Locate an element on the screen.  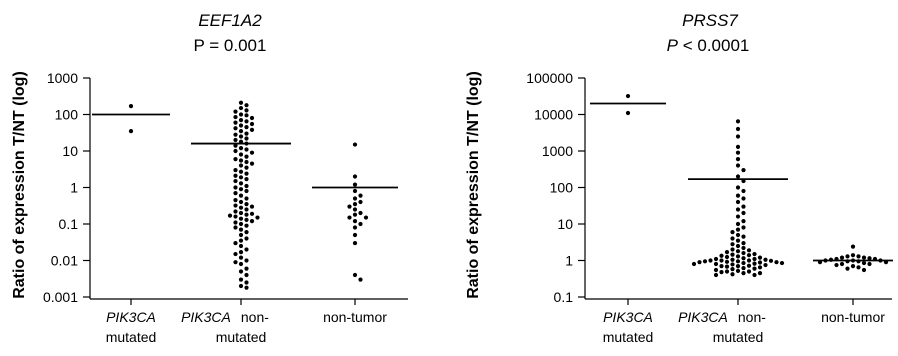
category-label: non-tumor is located at coordinates (355, 317).